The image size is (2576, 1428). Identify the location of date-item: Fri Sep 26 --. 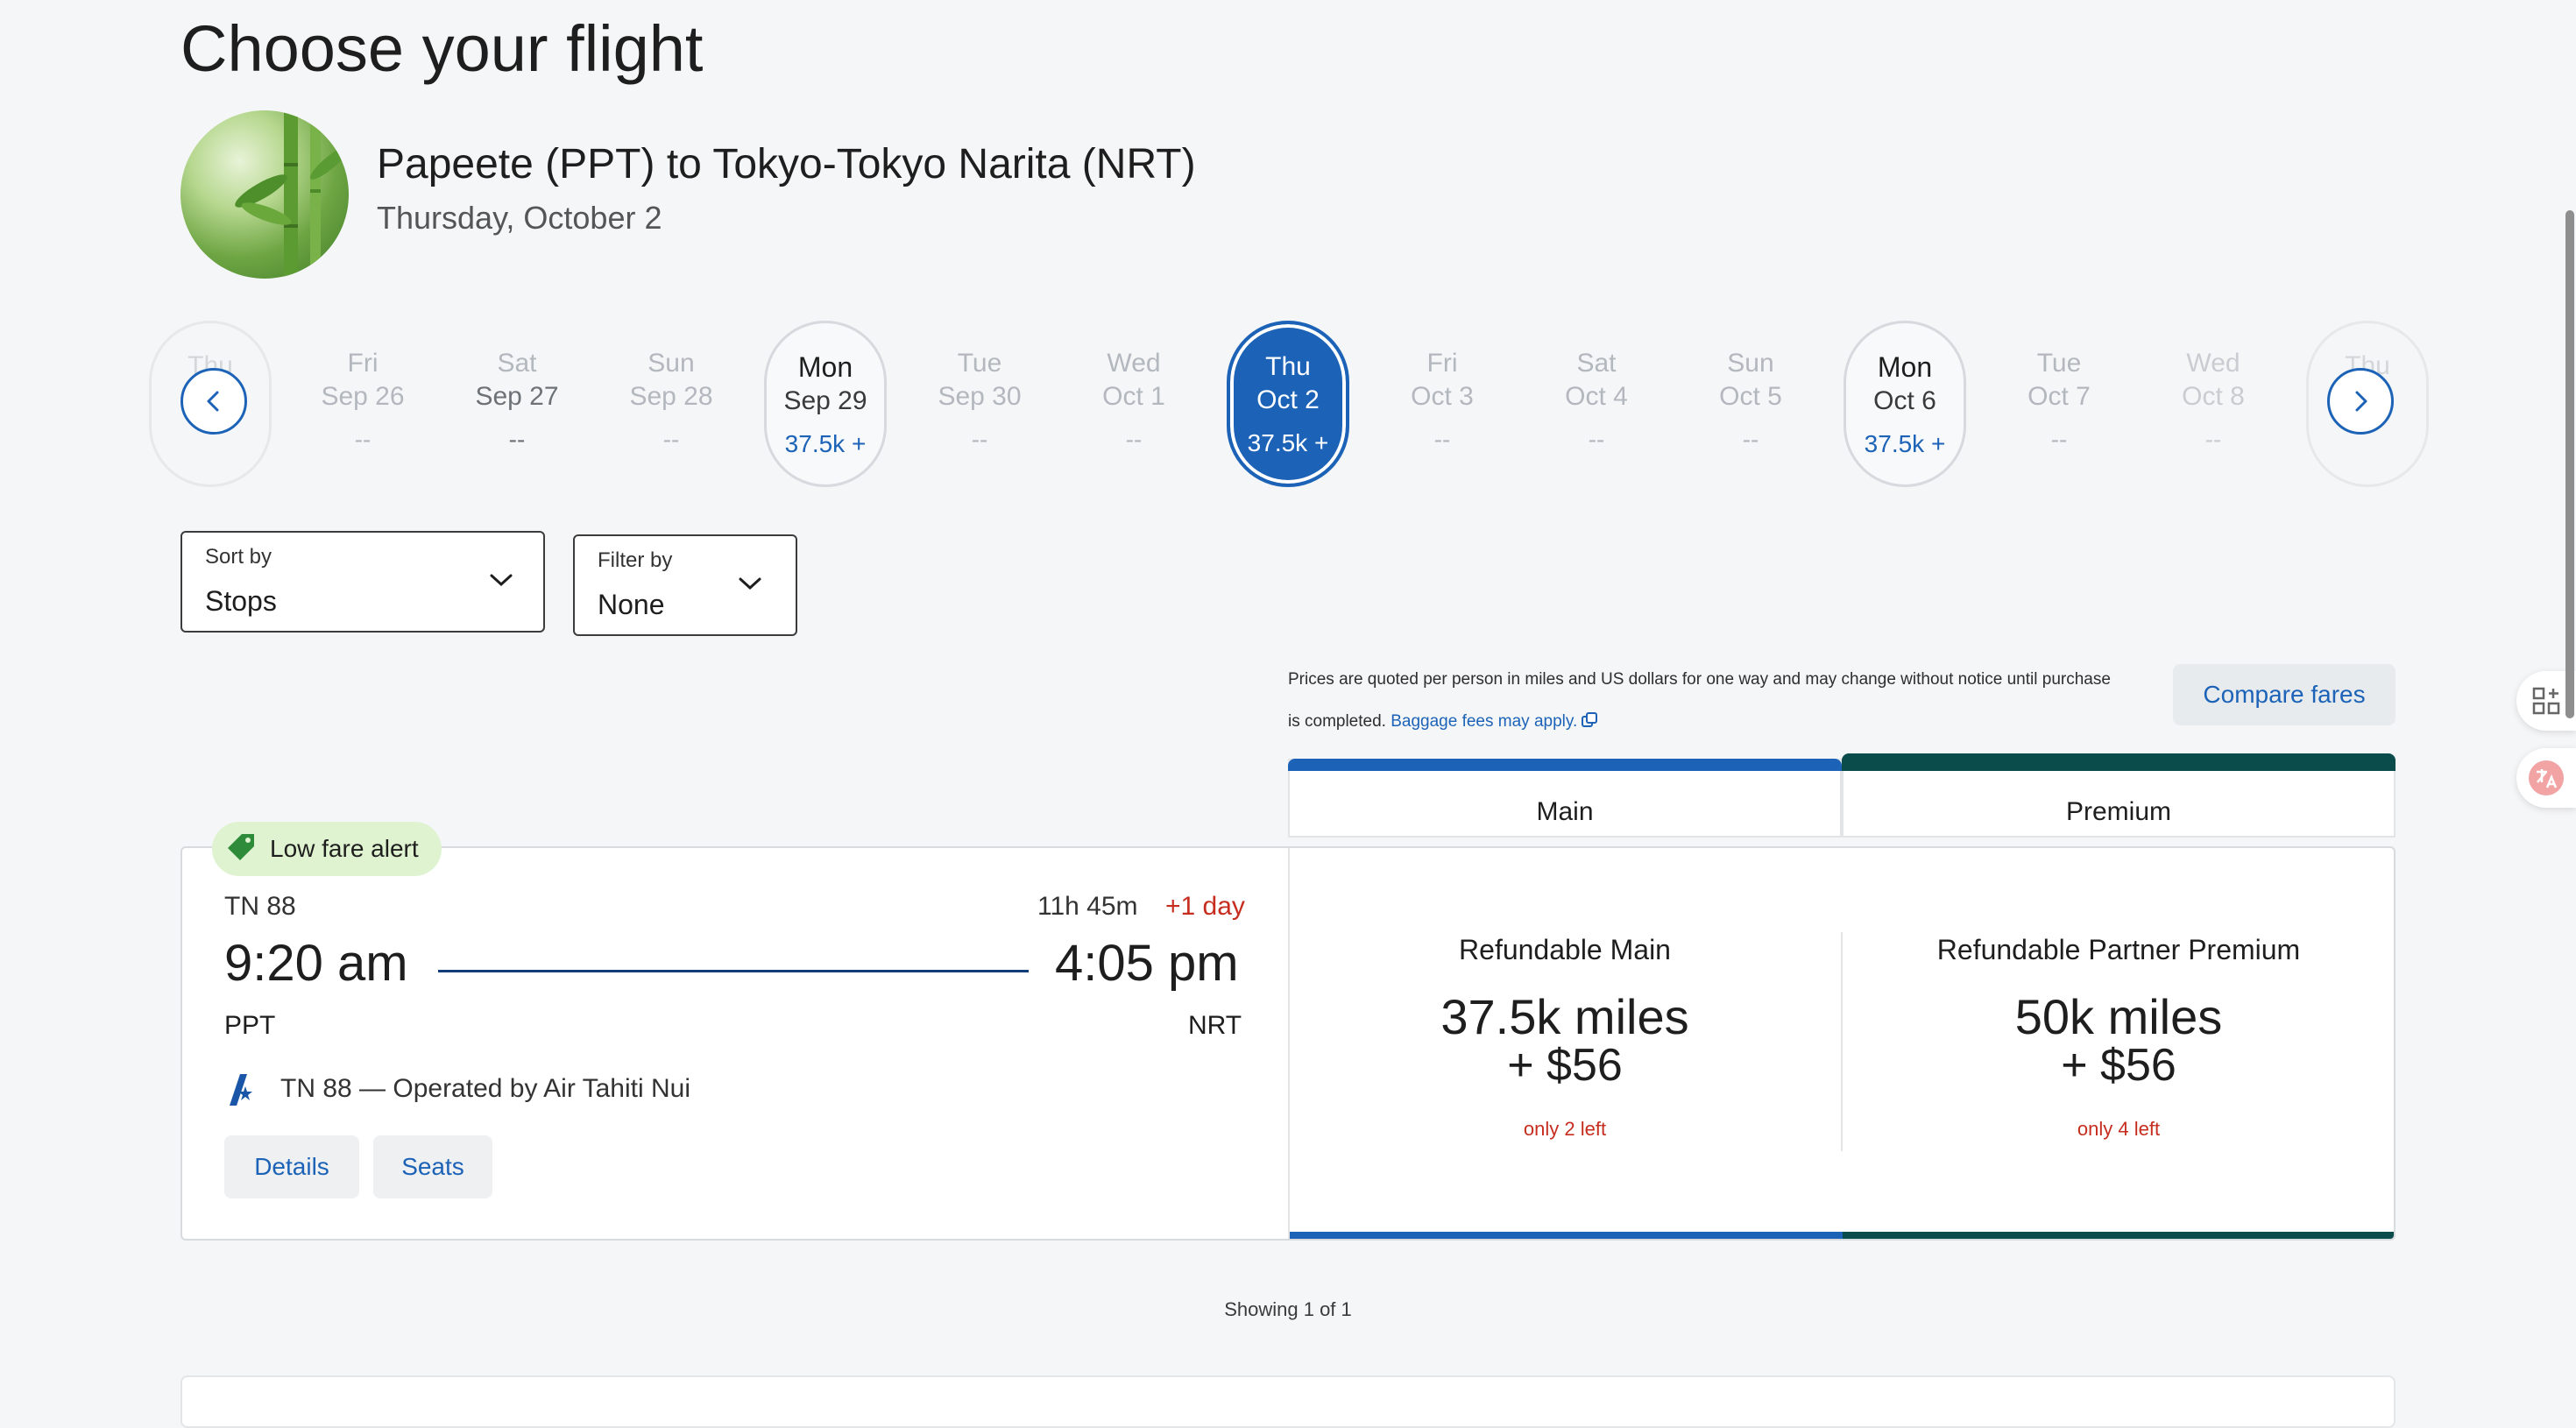
(362, 404).